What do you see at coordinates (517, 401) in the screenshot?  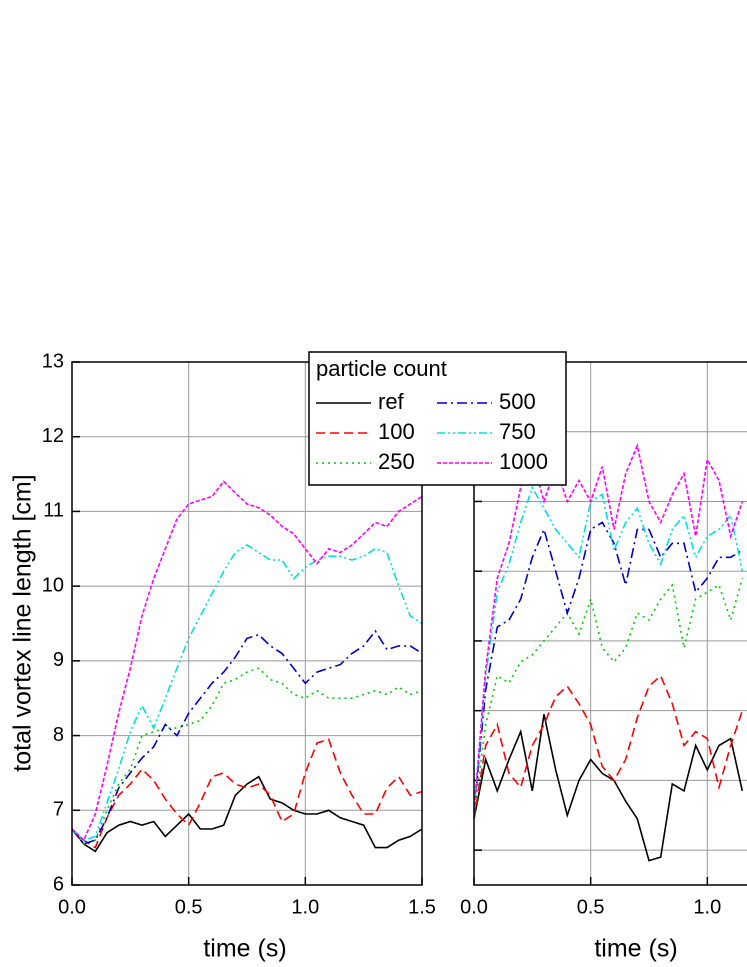 I see `legend-label: 500` at bounding box center [517, 401].